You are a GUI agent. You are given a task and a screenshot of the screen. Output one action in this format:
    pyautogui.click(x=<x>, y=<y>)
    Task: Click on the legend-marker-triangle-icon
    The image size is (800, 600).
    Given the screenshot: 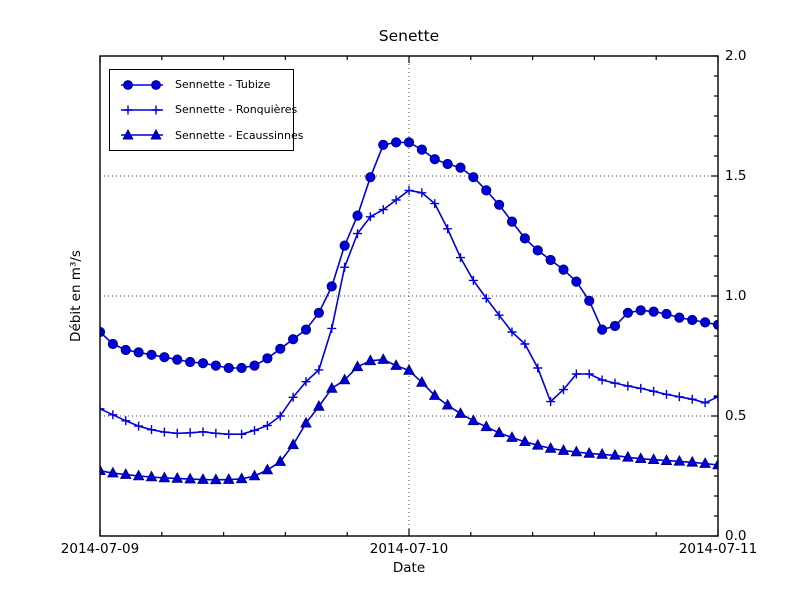 What is the action you would take?
    pyautogui.click(x=142, y=134)
    